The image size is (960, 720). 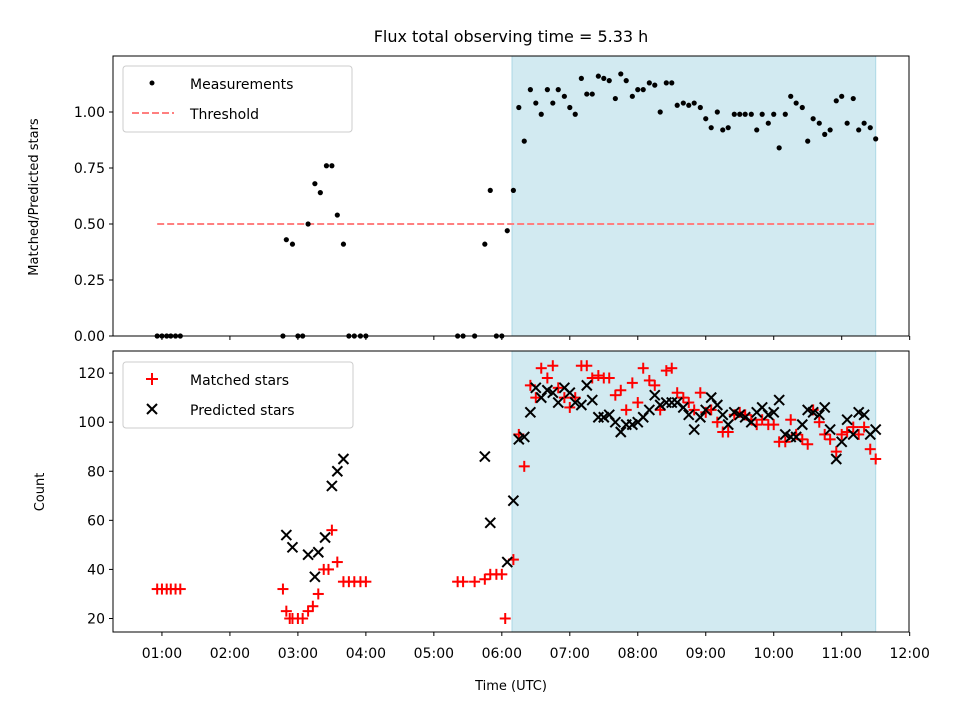 What do you see at coordinates (298, 654) in the screenshot?
I see `x-tick-label: 03:00` at bounding box center [298, 654].